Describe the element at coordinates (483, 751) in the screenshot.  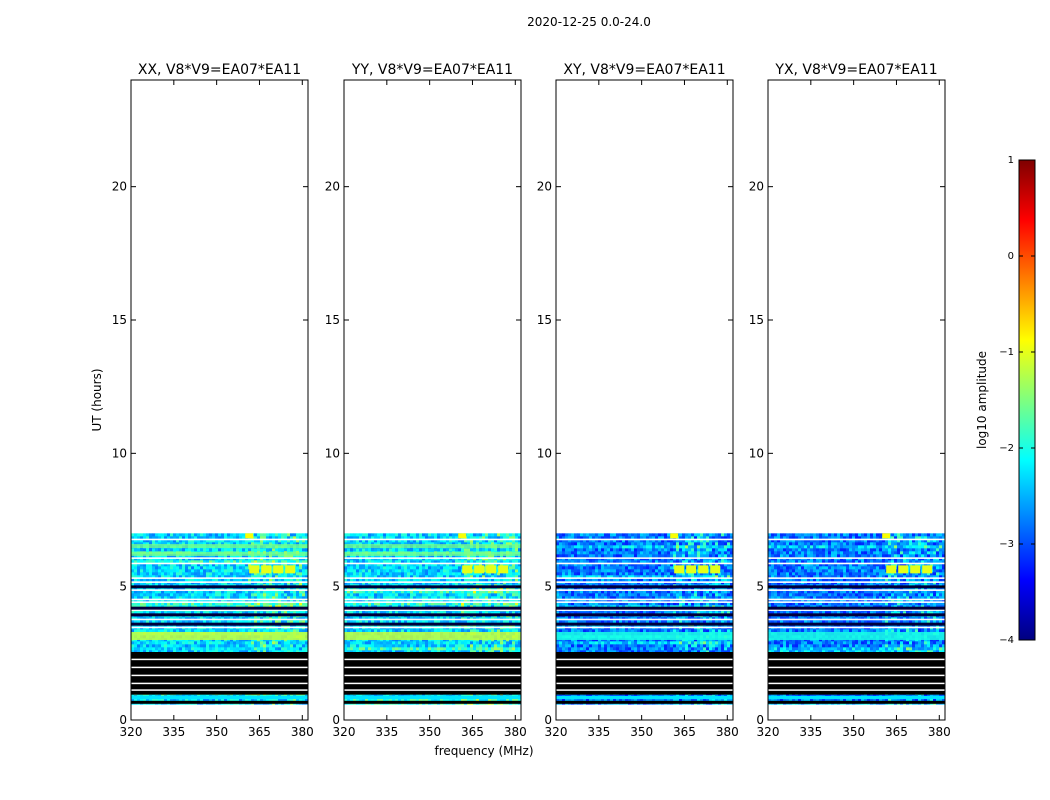
I see `x-axis-label: frequency (MHz)` at that location.